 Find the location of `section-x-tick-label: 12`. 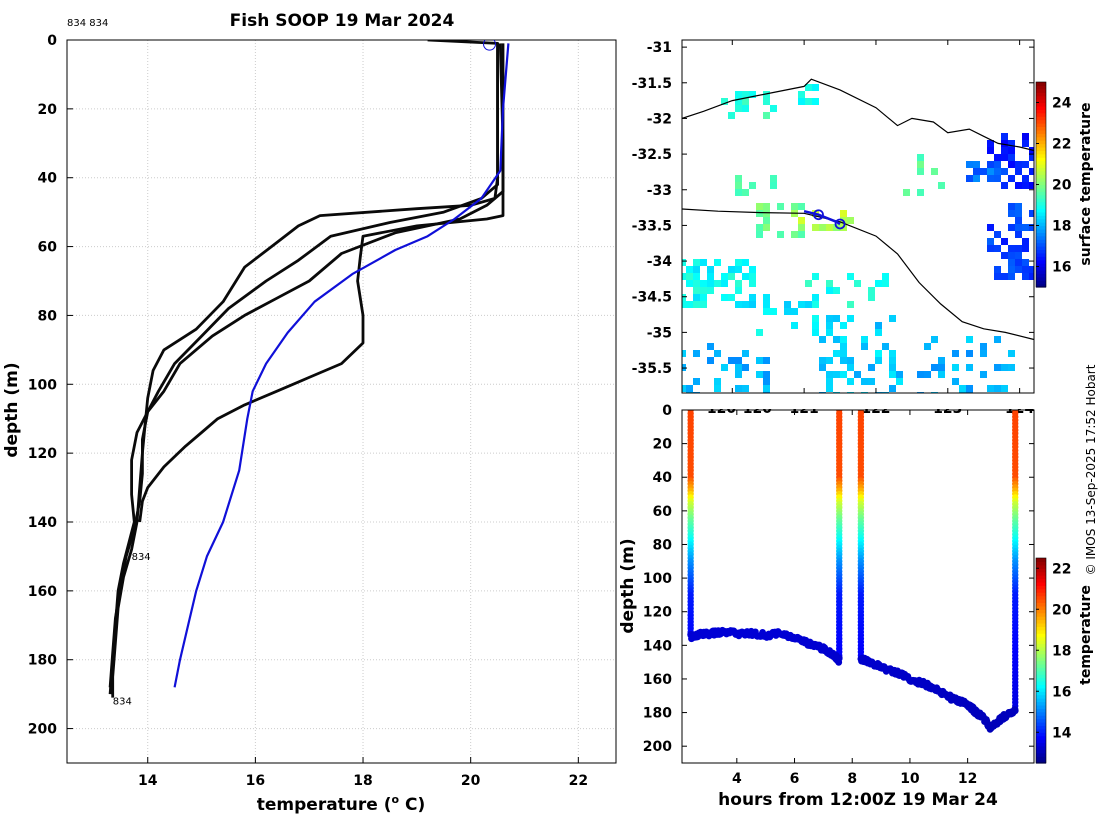

section-x-tick-label: 12 is located at coordinates (967, 779).